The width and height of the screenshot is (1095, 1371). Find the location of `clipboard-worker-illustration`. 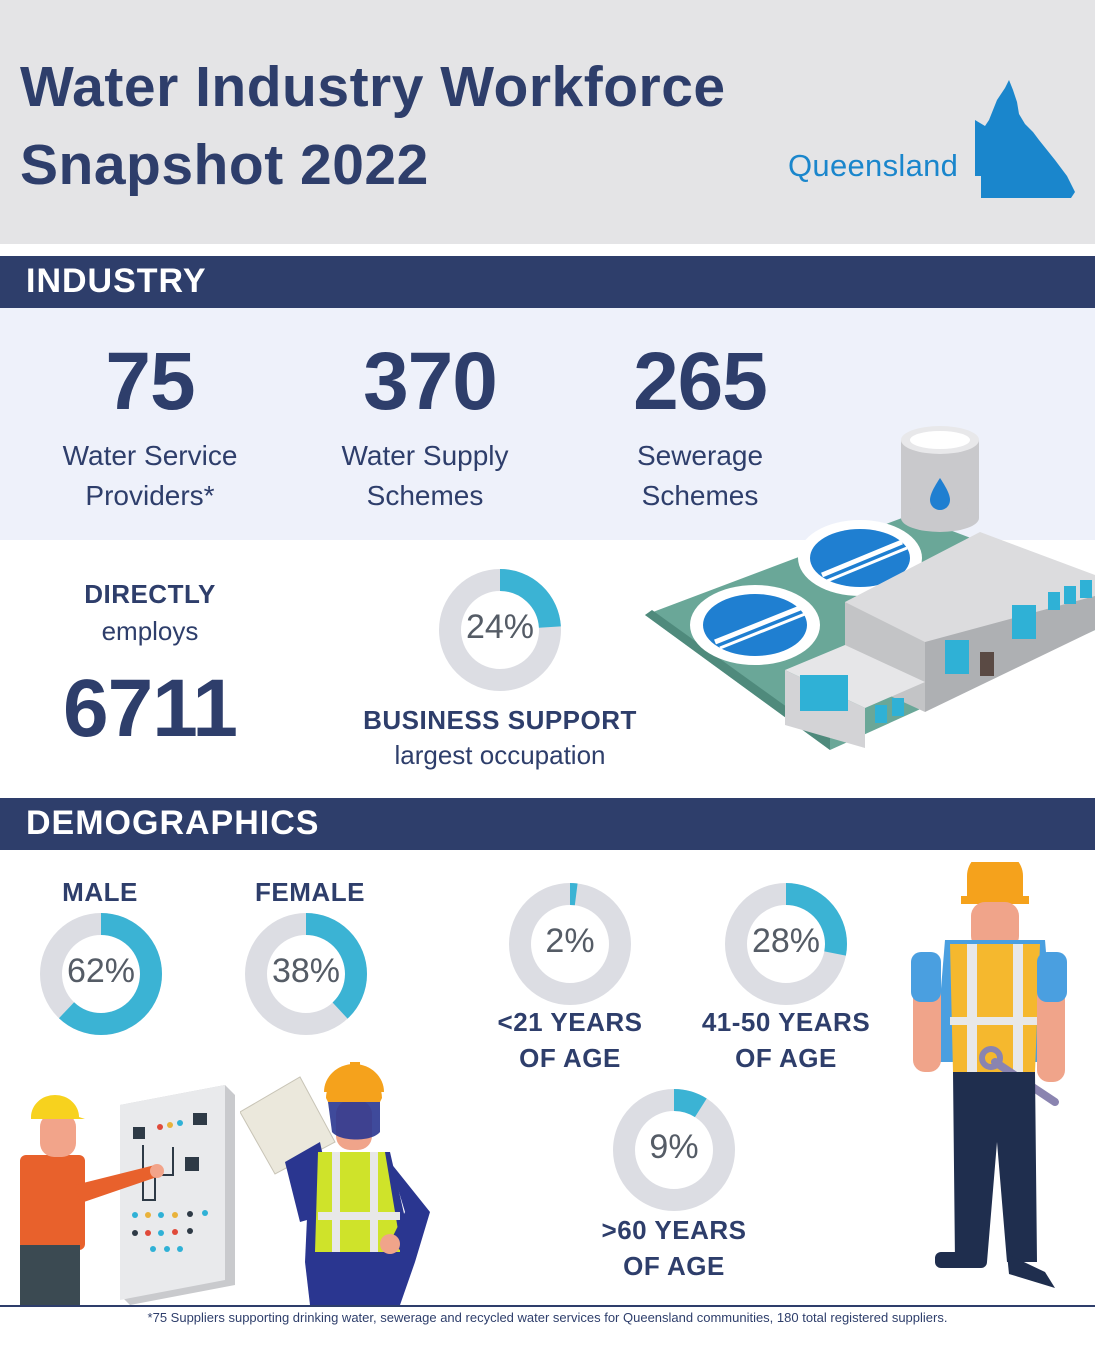

clipboard-worker-illustration is located at coordinates (335, 1183).